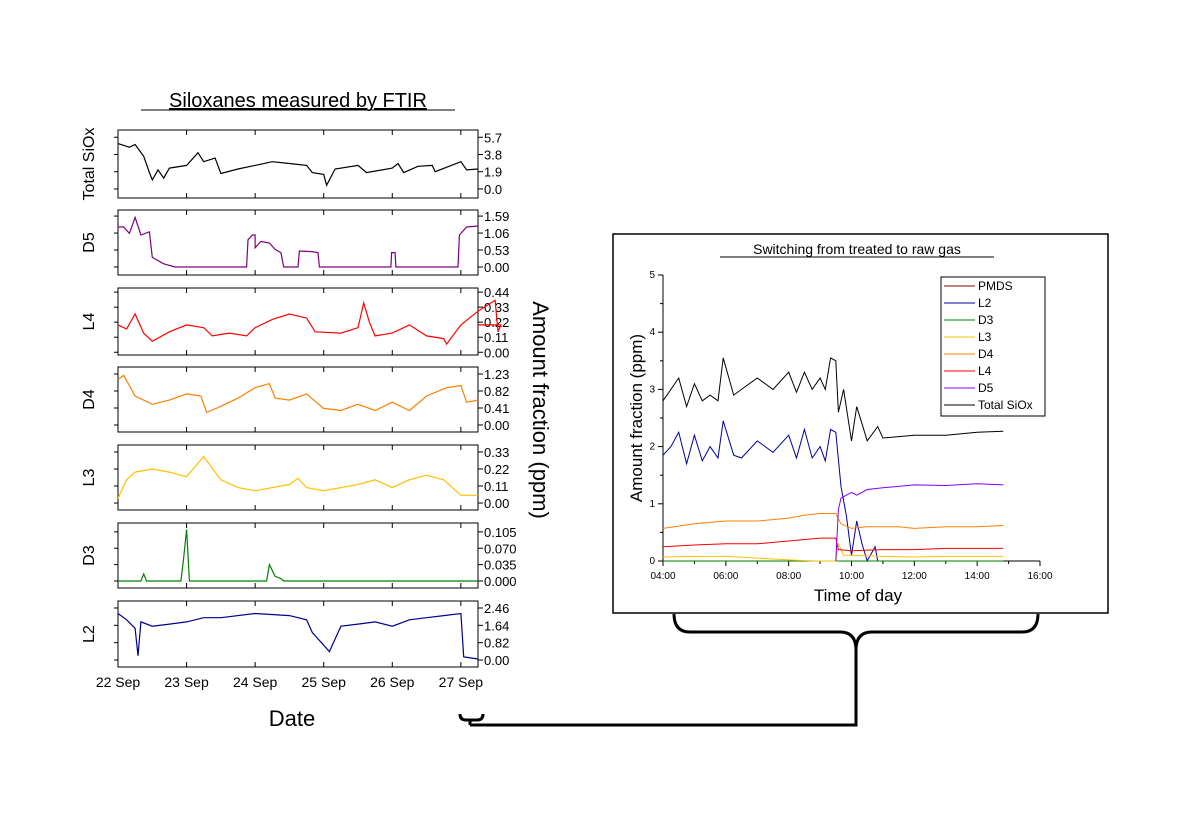  I want to click on y-tick-label: 2.46, so click(496, 608).